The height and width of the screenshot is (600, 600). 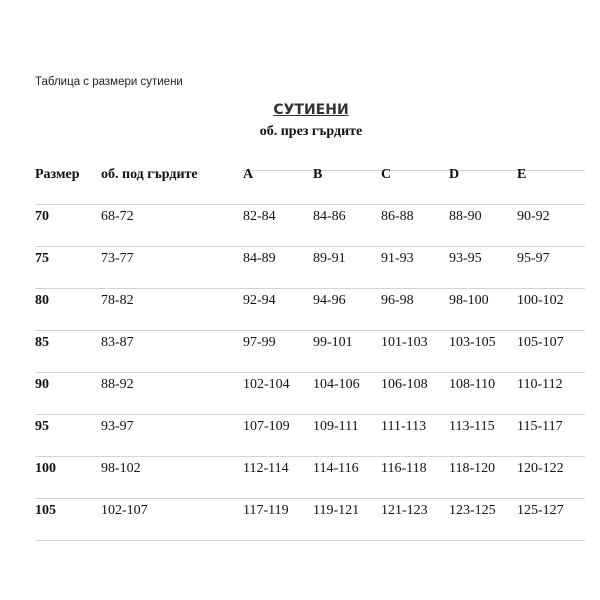 What do you see at coordinates (259, 216) in the screenshot?
I see `measure-cell: 82-84` at bounding box center [259, 216].